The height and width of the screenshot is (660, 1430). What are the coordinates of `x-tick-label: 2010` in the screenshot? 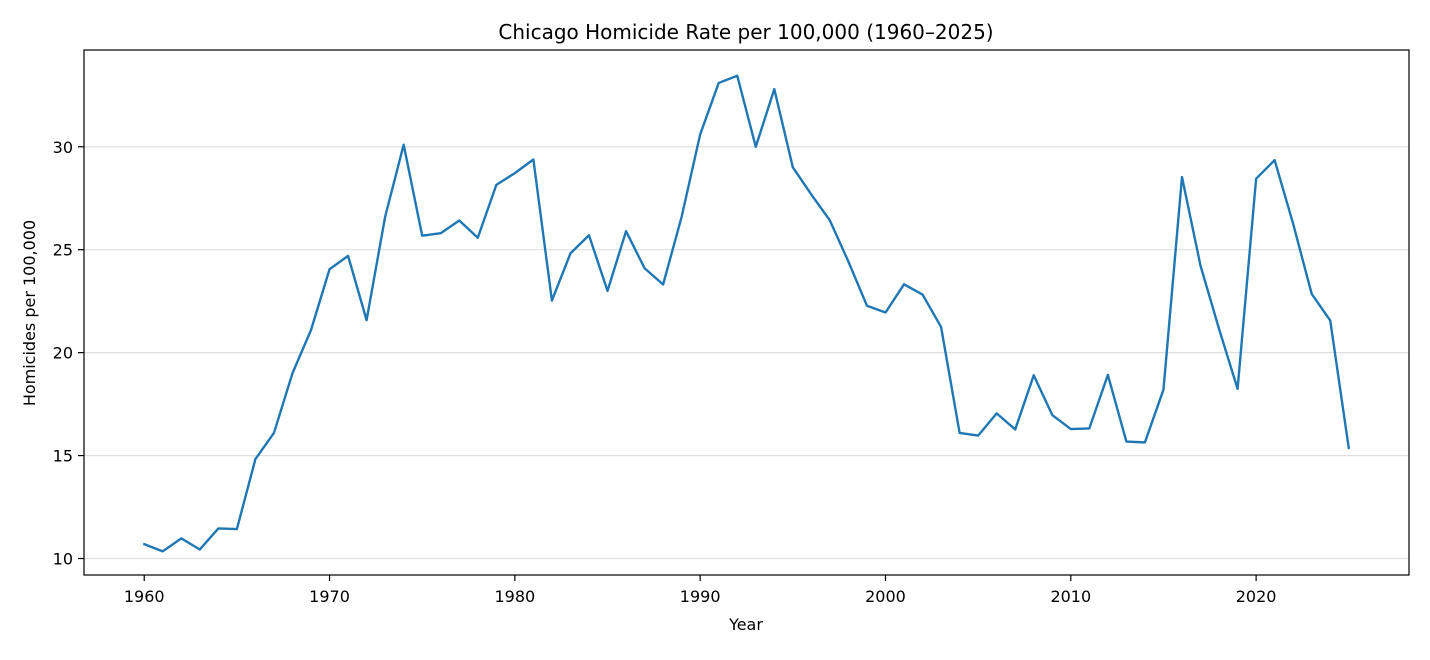 It's located at (1070, 596).